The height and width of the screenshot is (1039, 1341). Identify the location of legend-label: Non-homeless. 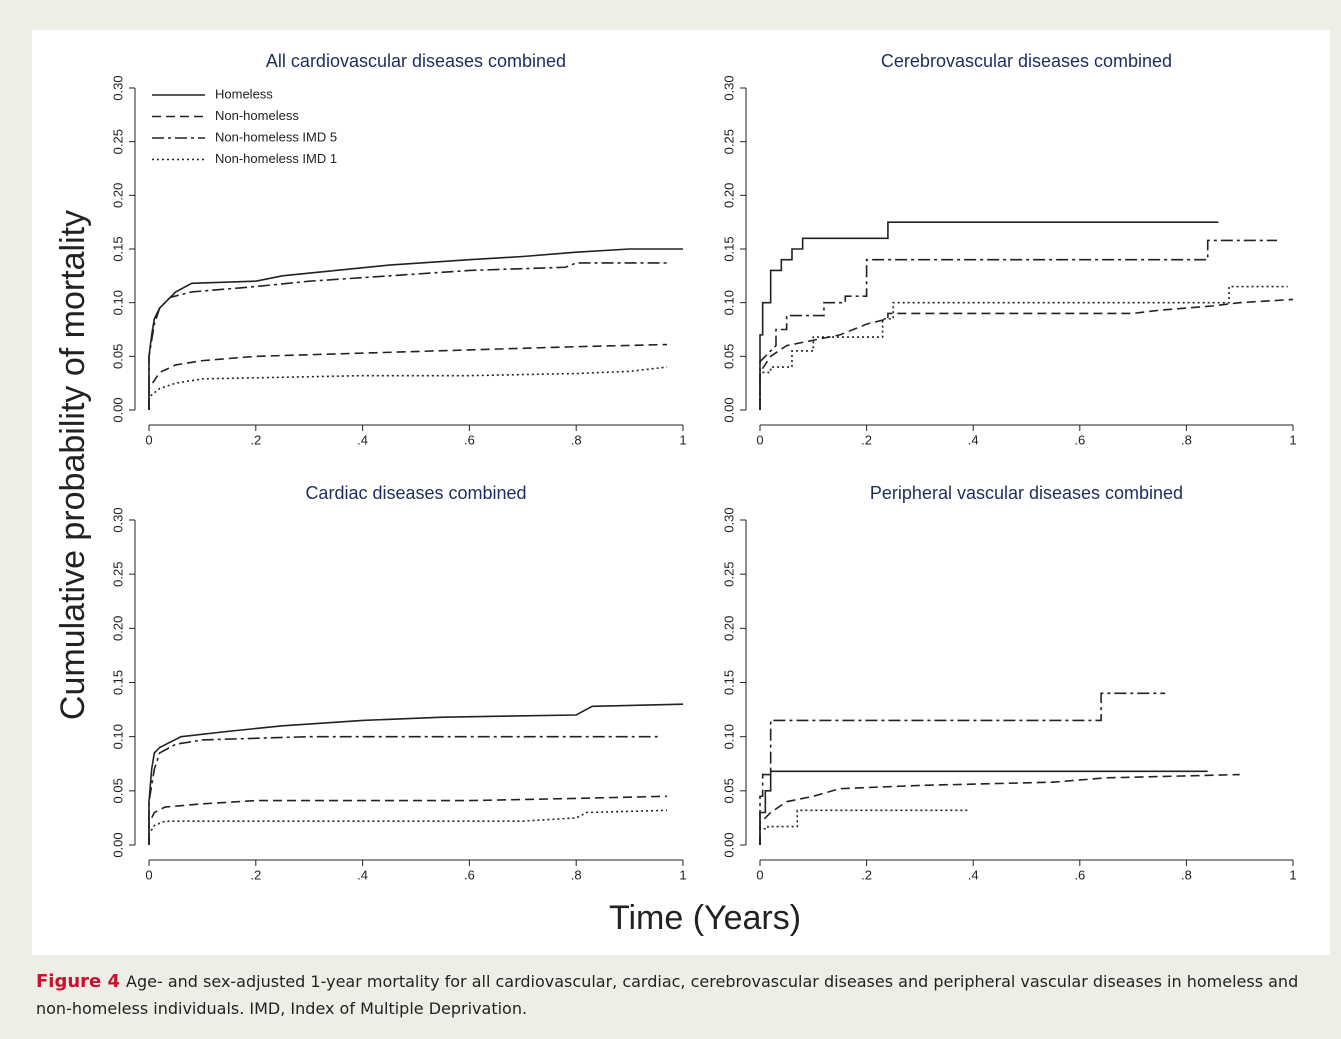
(257, 115).